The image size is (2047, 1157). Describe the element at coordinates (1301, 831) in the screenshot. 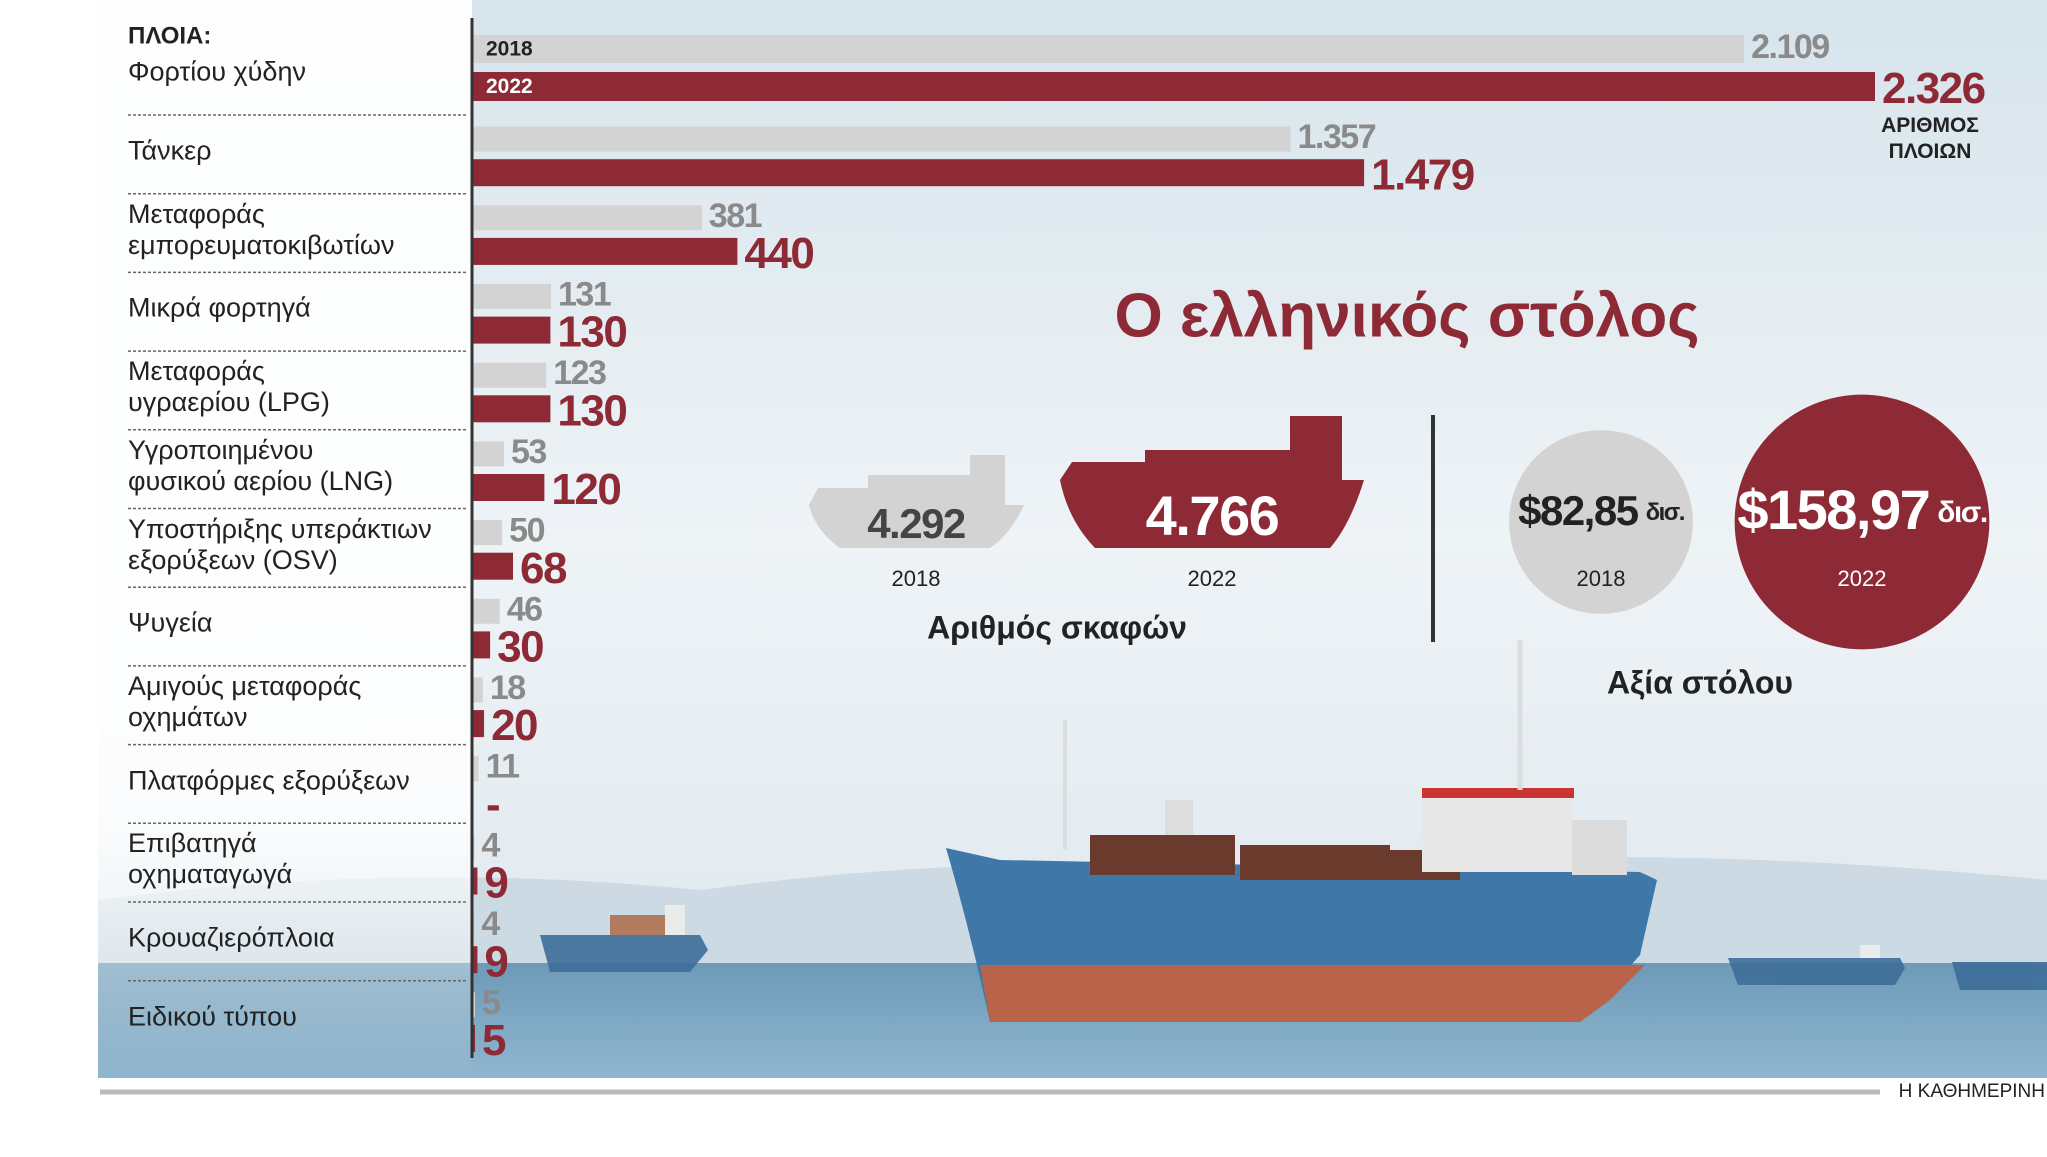

I see `ship-photo` at that location.